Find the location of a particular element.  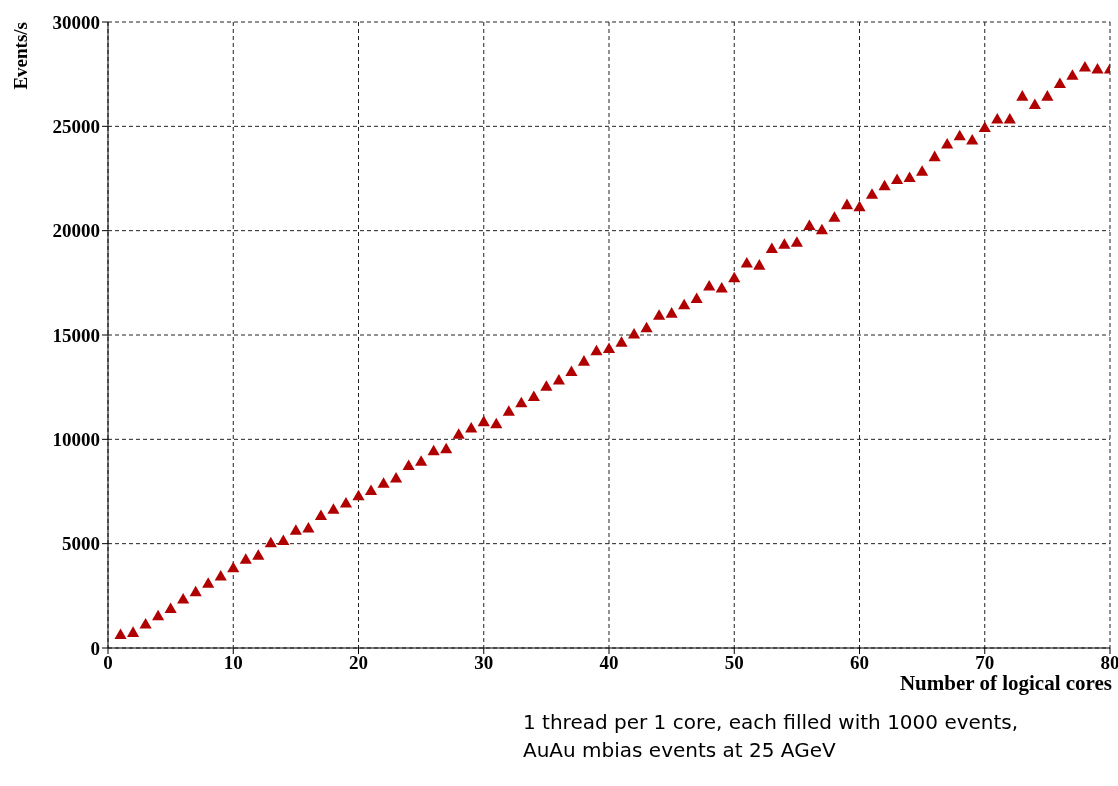

y-tick-label: 30000 is located at coordinates (76, 22).